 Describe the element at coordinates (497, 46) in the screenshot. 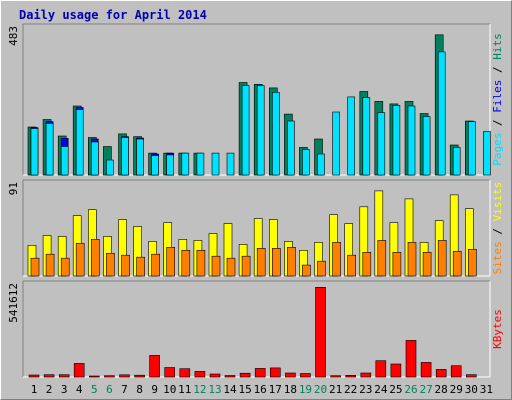

I see `legend-hits: Hits` at that location.